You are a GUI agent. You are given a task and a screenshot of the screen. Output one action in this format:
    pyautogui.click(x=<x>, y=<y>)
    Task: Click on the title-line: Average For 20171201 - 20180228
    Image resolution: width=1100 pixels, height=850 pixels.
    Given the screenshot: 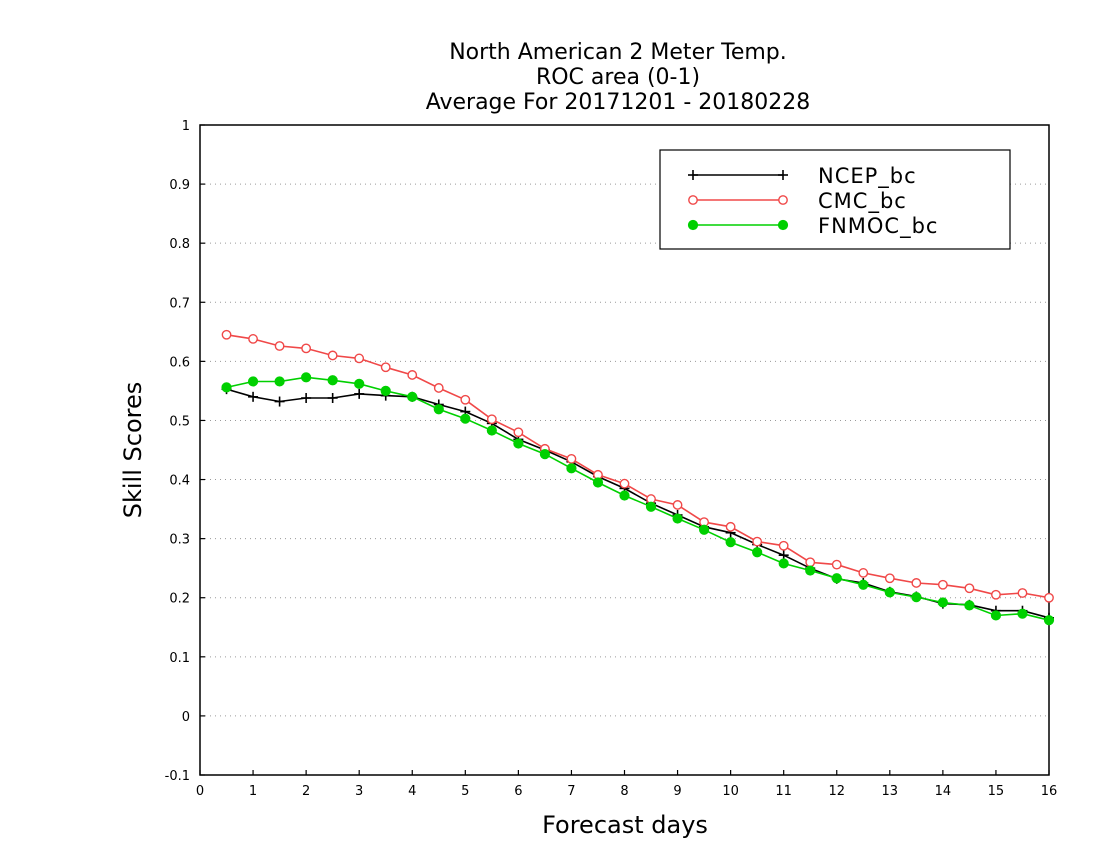 What is the action you would take?
    pyautogui.click(x=618, y=102)
    